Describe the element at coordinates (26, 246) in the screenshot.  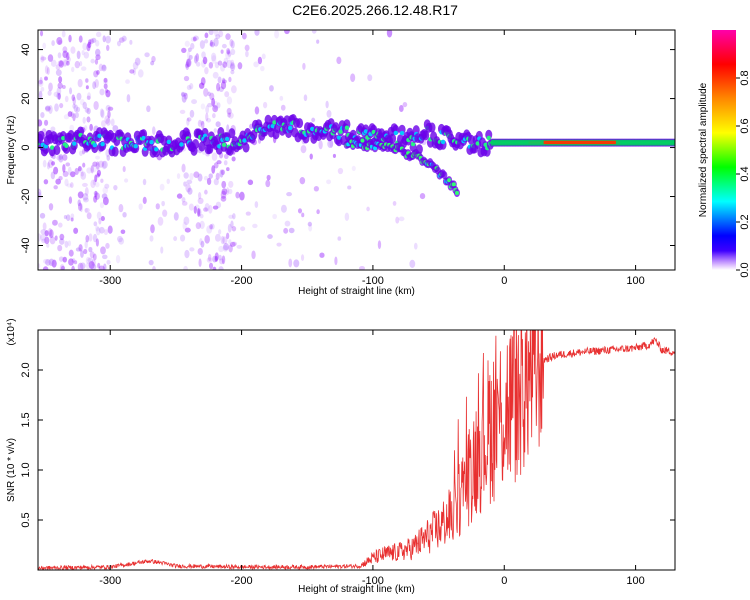
I see `y-tick-label: -40` at that location.